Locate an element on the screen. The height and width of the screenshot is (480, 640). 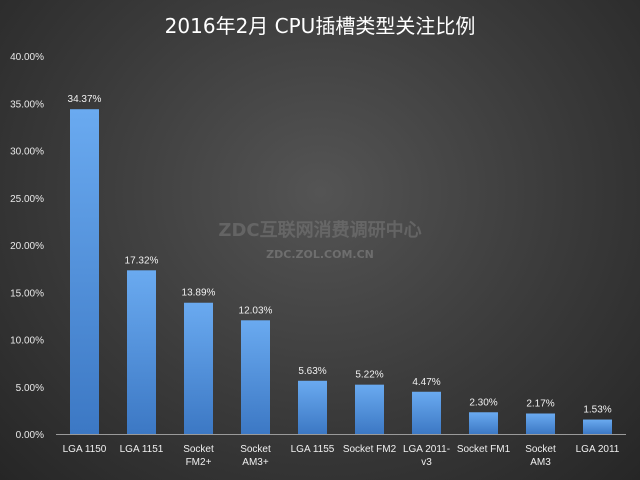
data-label: 12.03% is located at coordinates (256, 310).